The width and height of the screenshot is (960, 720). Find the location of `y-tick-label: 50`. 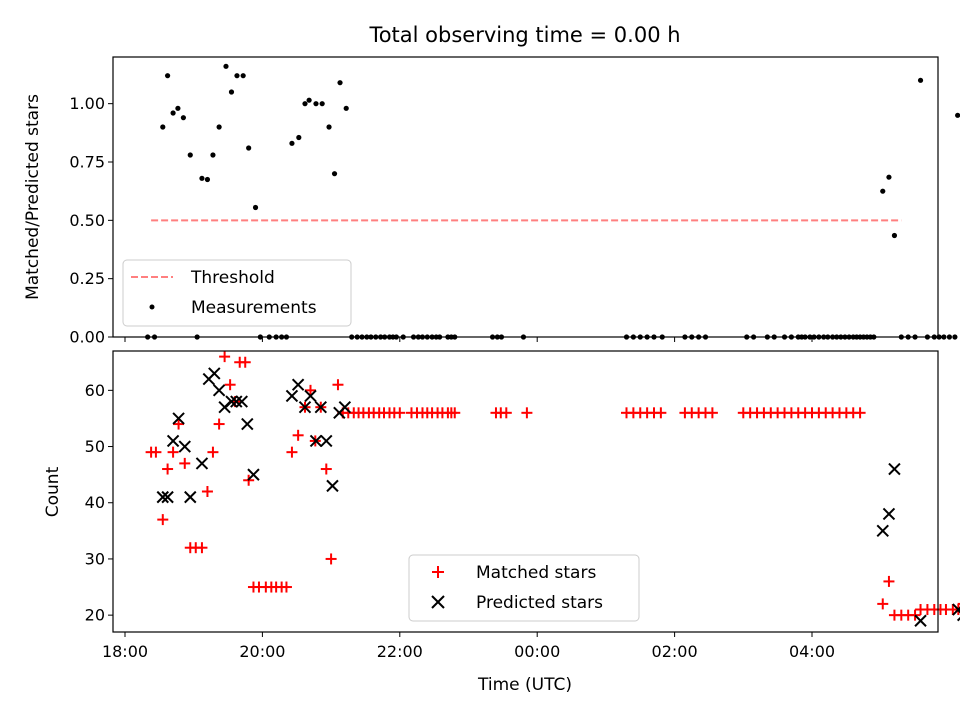

y-tick-label: 50 is located at coordinates (95, 446).